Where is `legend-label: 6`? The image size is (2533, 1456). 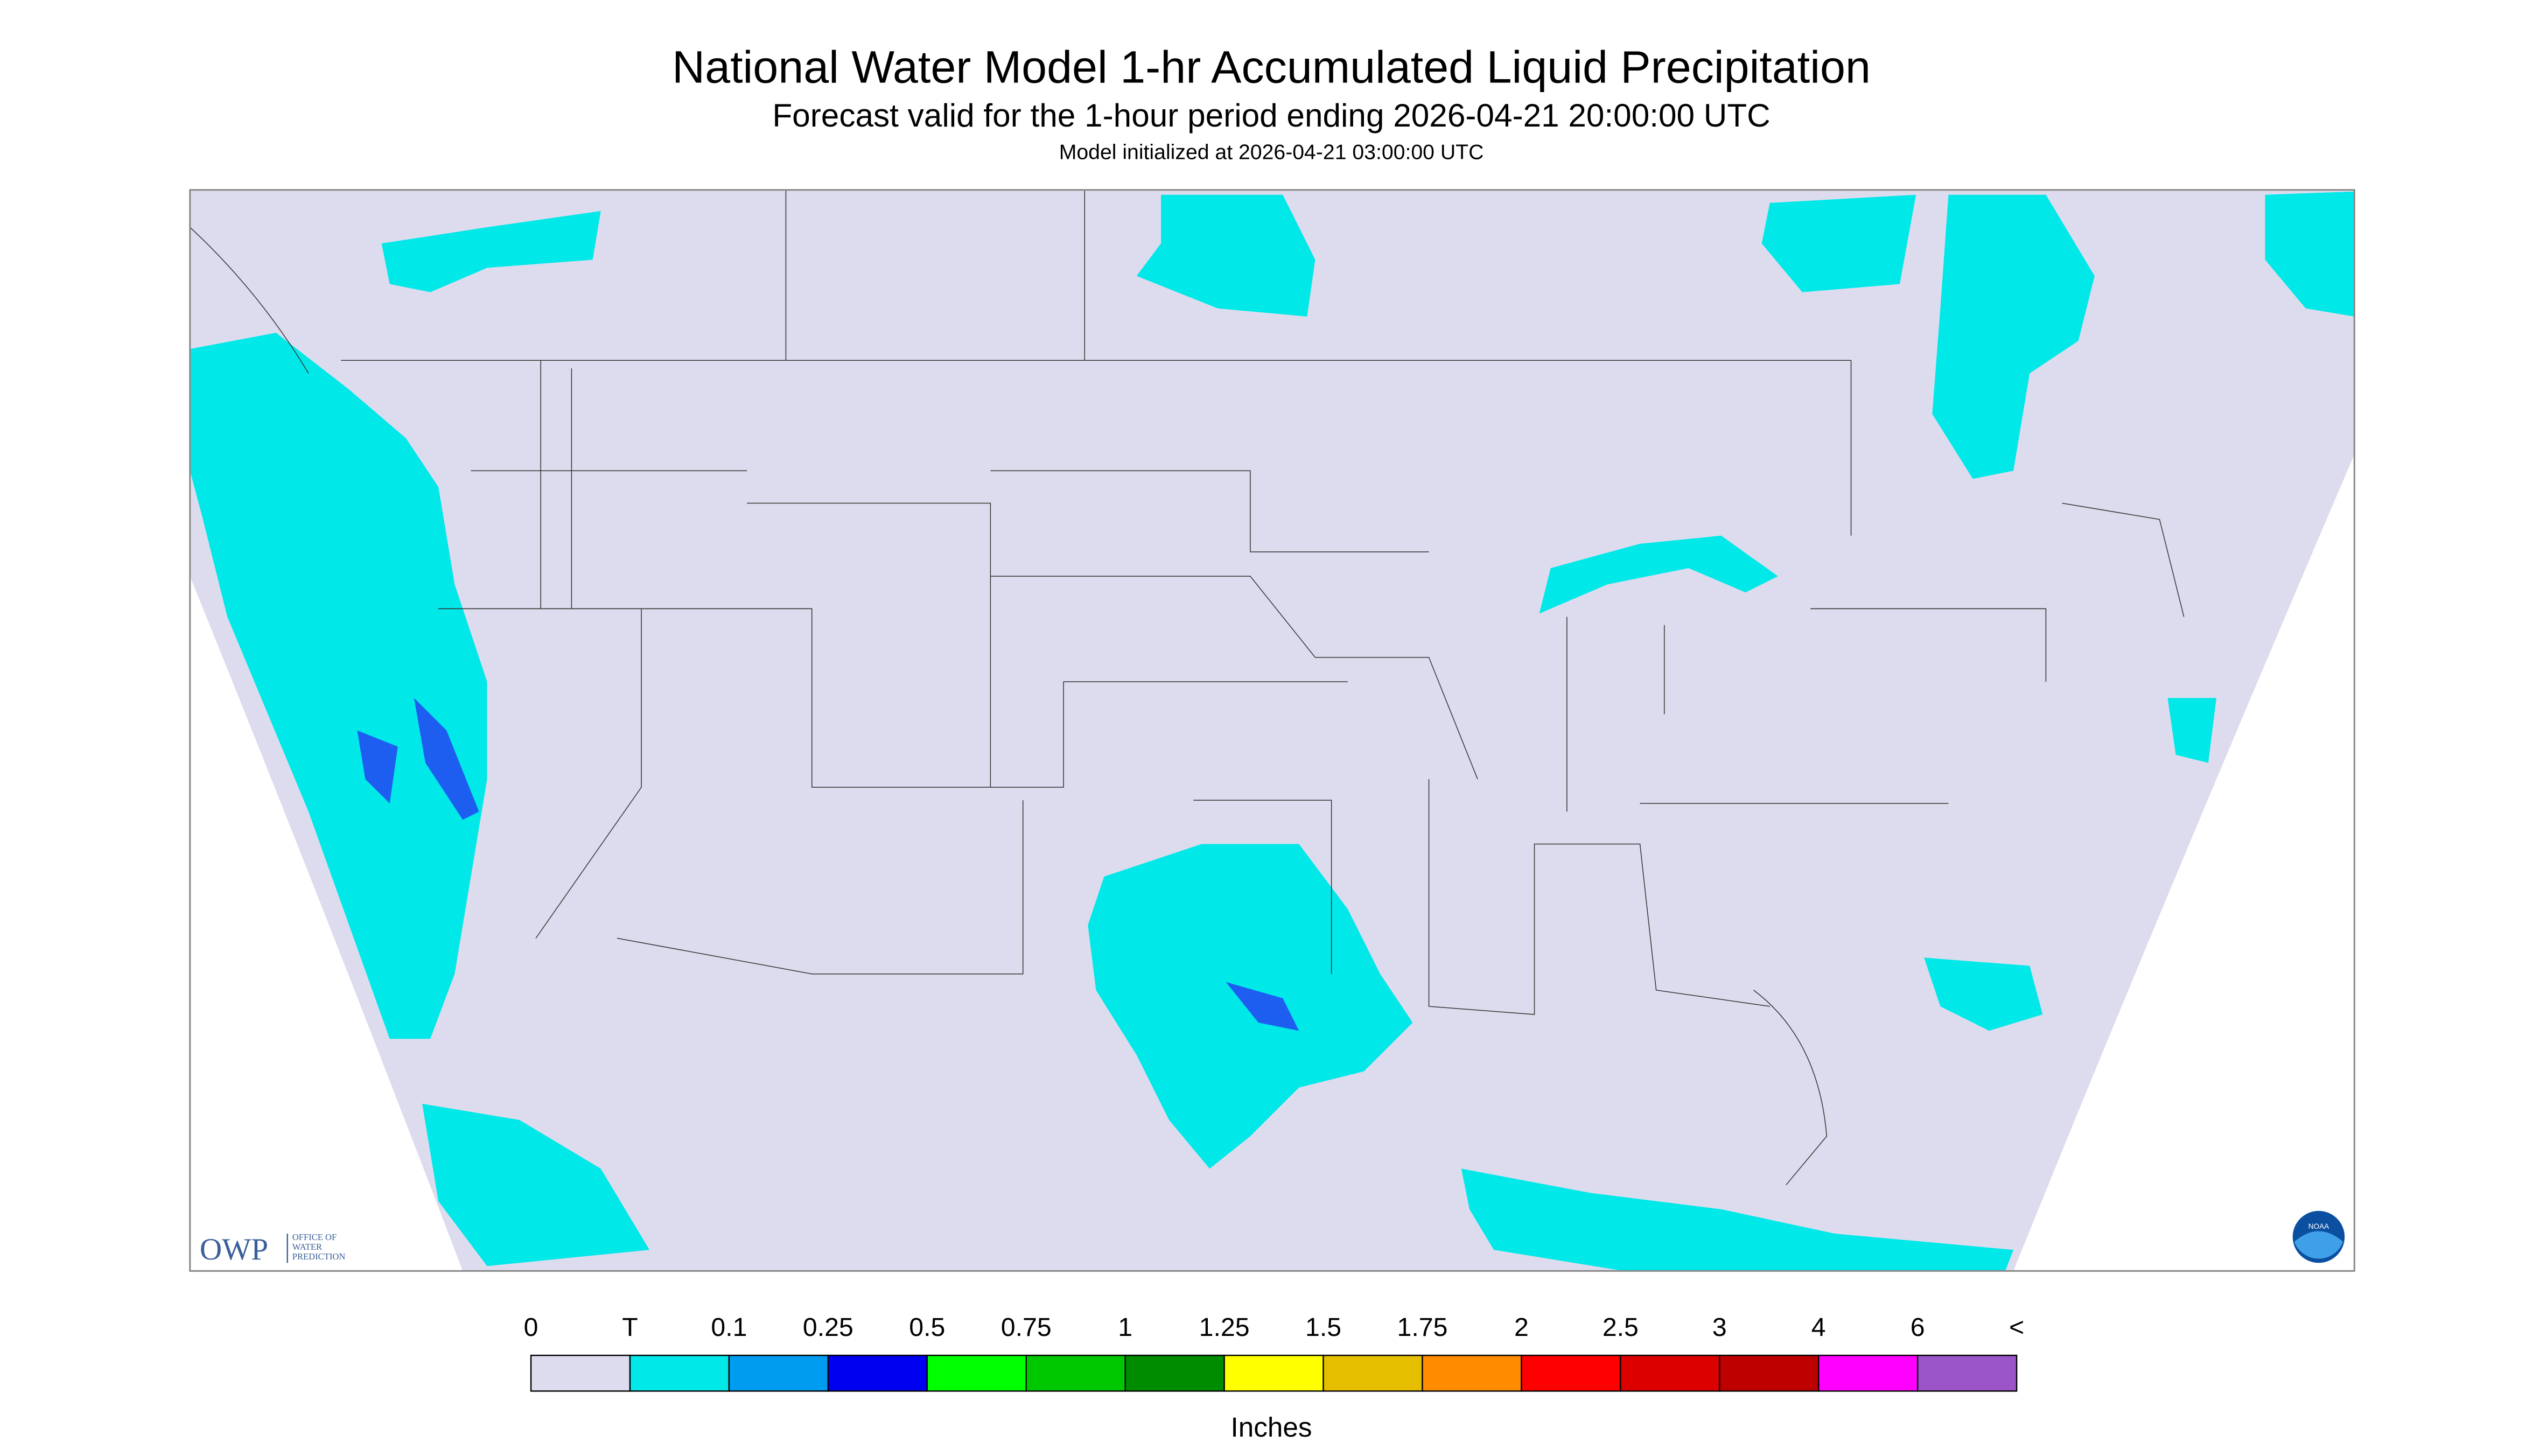 legend-label: 6 is located at coordinates (1918, 1327).